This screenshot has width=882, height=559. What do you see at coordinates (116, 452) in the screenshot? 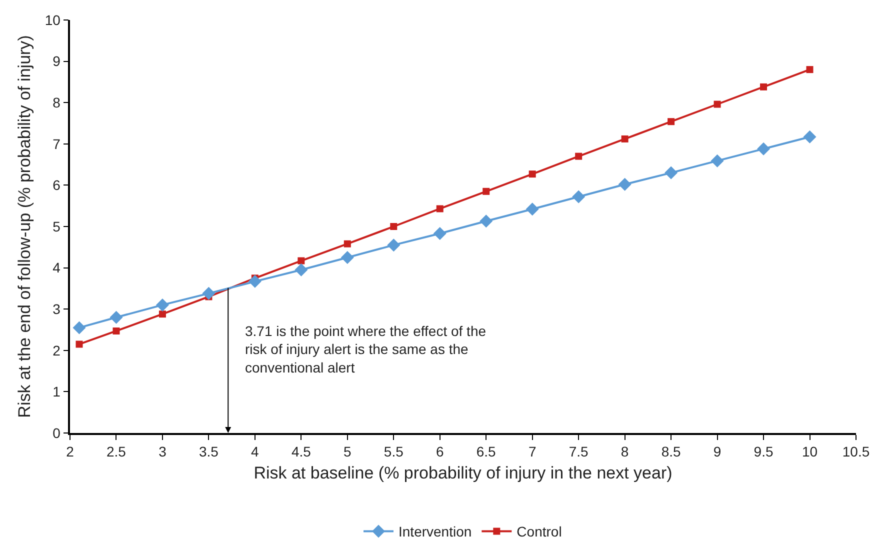
I see `x-tick-label: 2.5` at bounding box center [116, 452].